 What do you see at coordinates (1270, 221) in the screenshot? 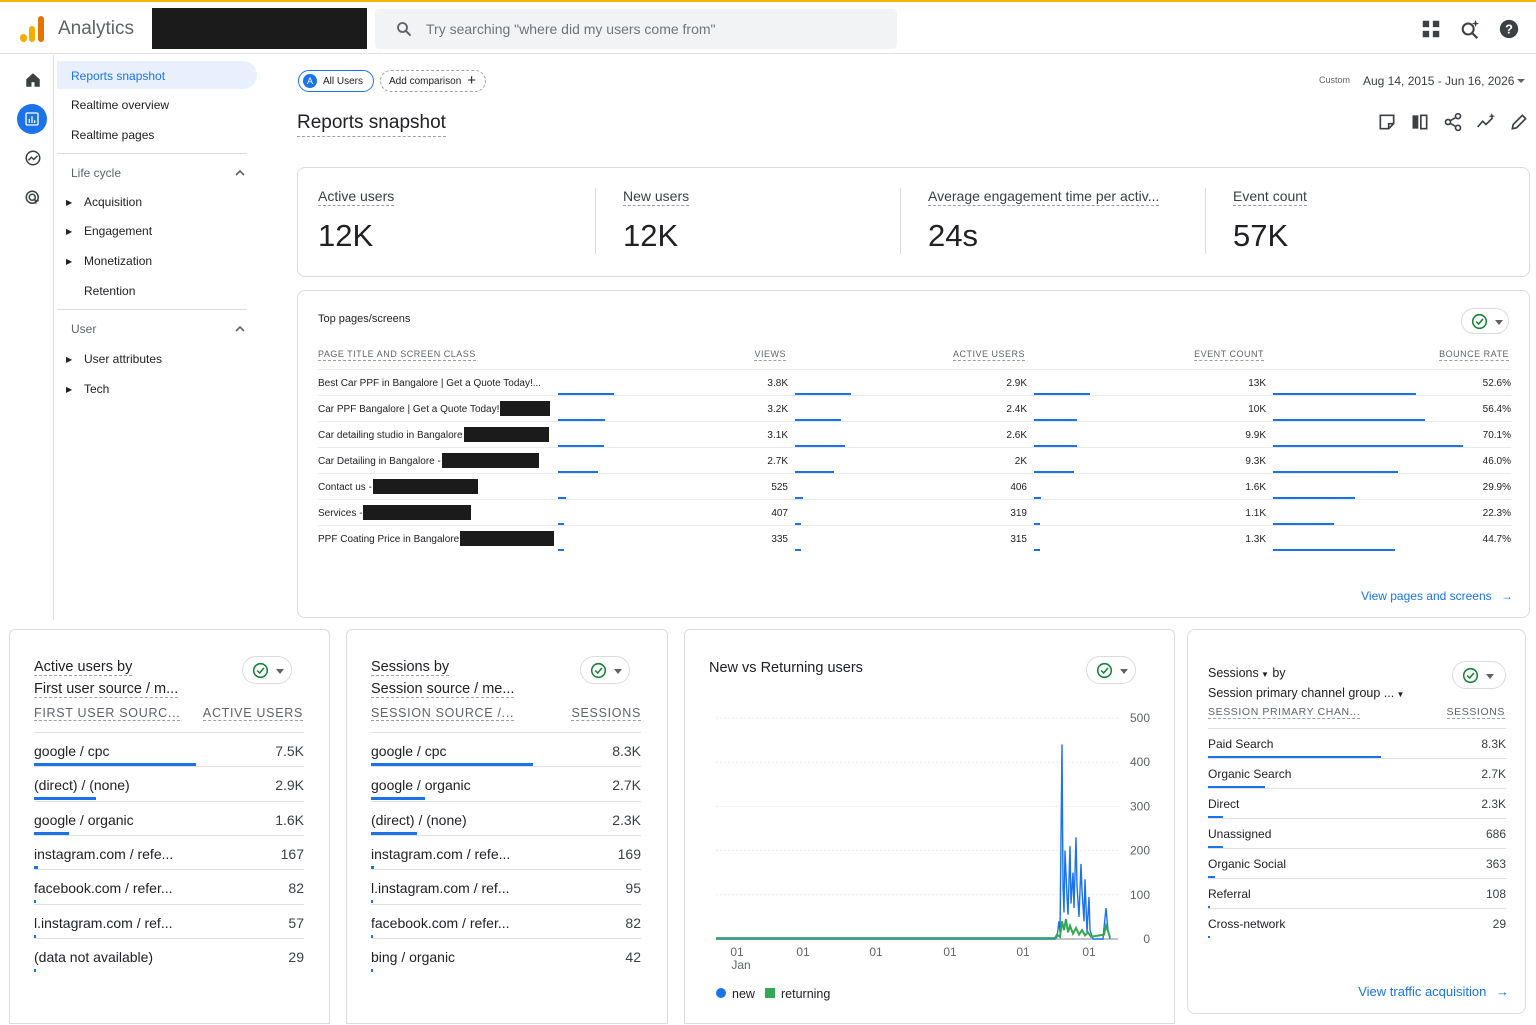
I see `kpi-event-count: Event count 57K` at bounding box center [1270, 221].